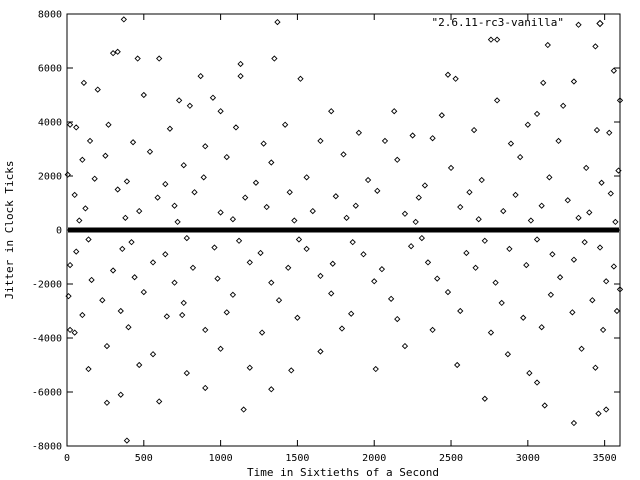  I want to click on x-axis-title: Time in Sixtieths of a Second, so click(343, 472).